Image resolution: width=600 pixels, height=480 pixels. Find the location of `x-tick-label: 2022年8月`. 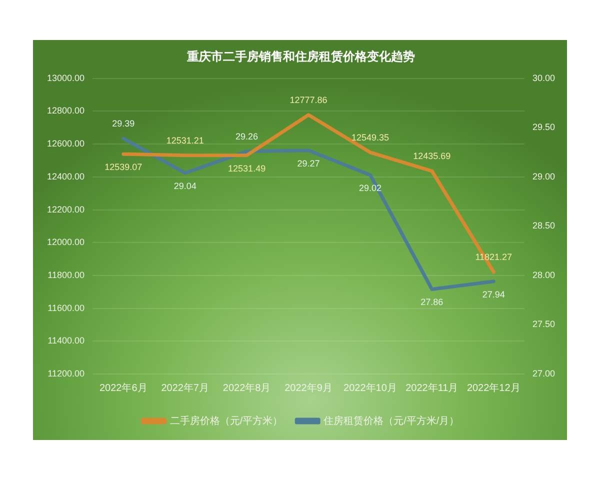

x-tick-label: 2022年8月 is located at coordinates (246, 388).